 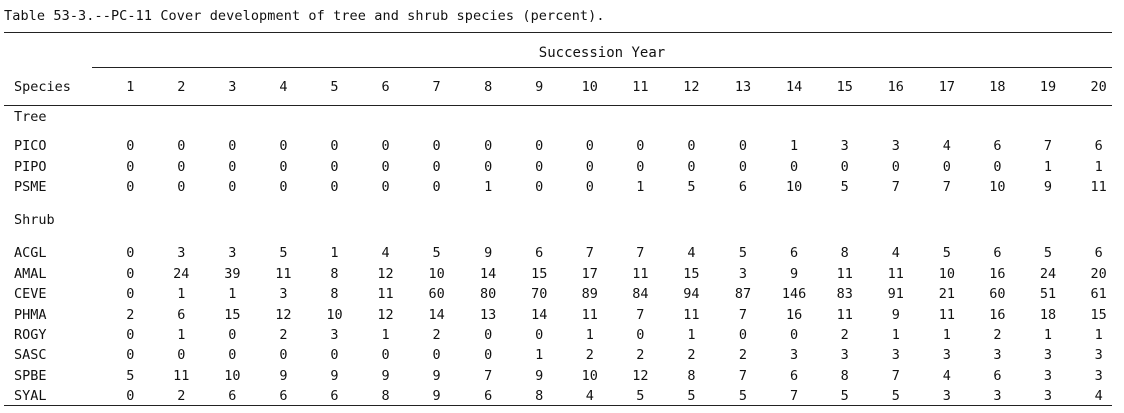 What do you see at coordinates (569, 253) in the screenshot?
I see `table-row: ACGL 0 3 3 5 1 4 5 9 6 7 7 4 5 6 8 4 5 6 5 6` at bounding box center [569, 253].